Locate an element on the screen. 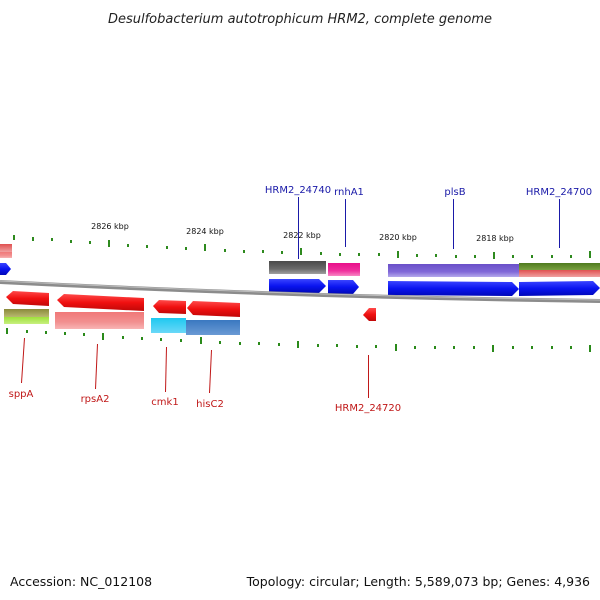 The width and height of the screenshot is (600, 600). top-label-leaders is located at coordinates (429, 228).